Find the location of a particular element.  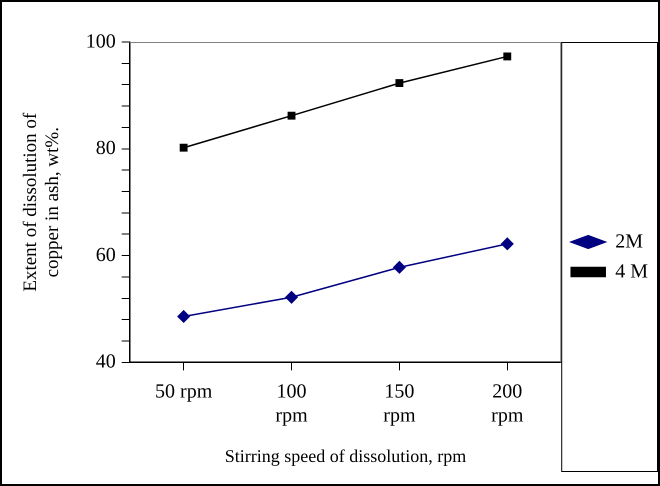

x-tick-label: 100 rpm is located at coordinates (291, 403).